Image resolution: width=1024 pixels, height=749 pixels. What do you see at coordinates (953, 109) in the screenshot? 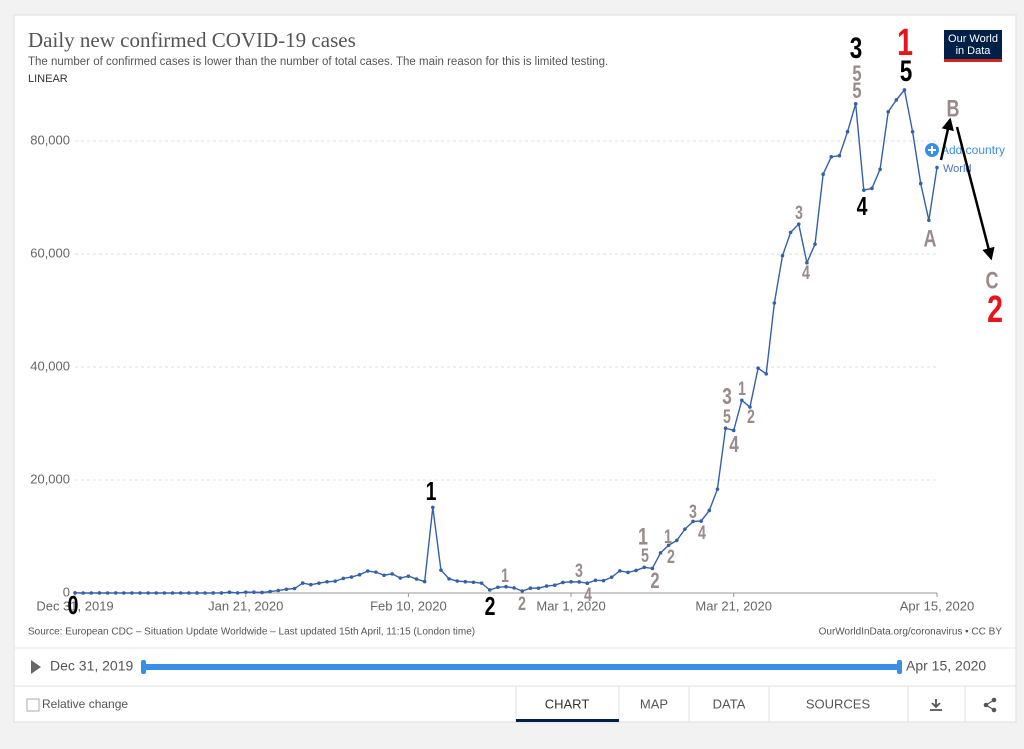
I see `annotation: B` at bounding box center [953, 109].